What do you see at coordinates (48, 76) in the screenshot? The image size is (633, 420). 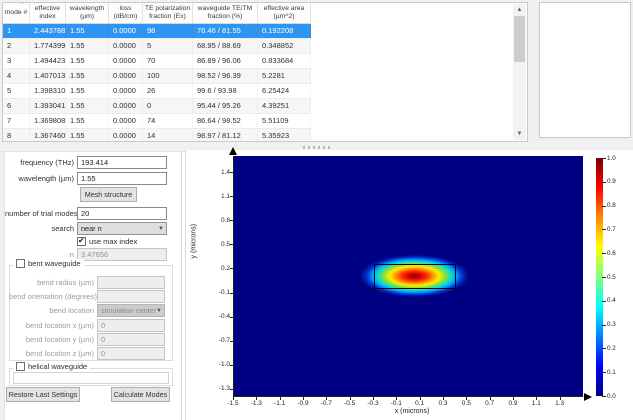 I see `table-cell: 1.407013` at bounding box center [48, 76].